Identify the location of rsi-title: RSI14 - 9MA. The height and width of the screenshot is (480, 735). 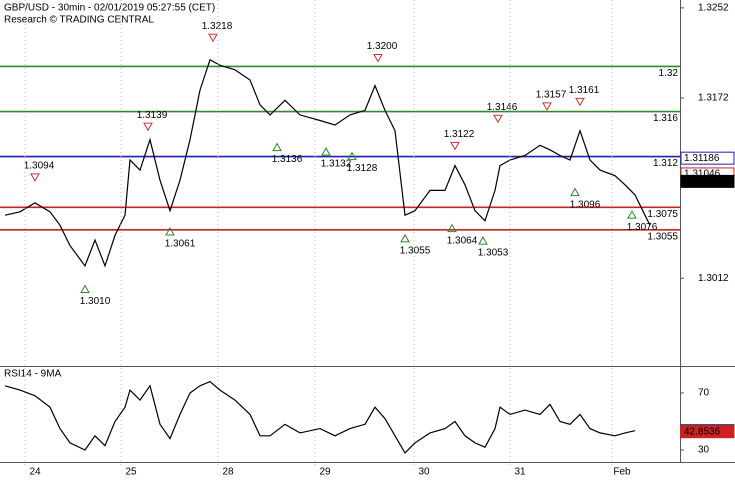
(33, 374).